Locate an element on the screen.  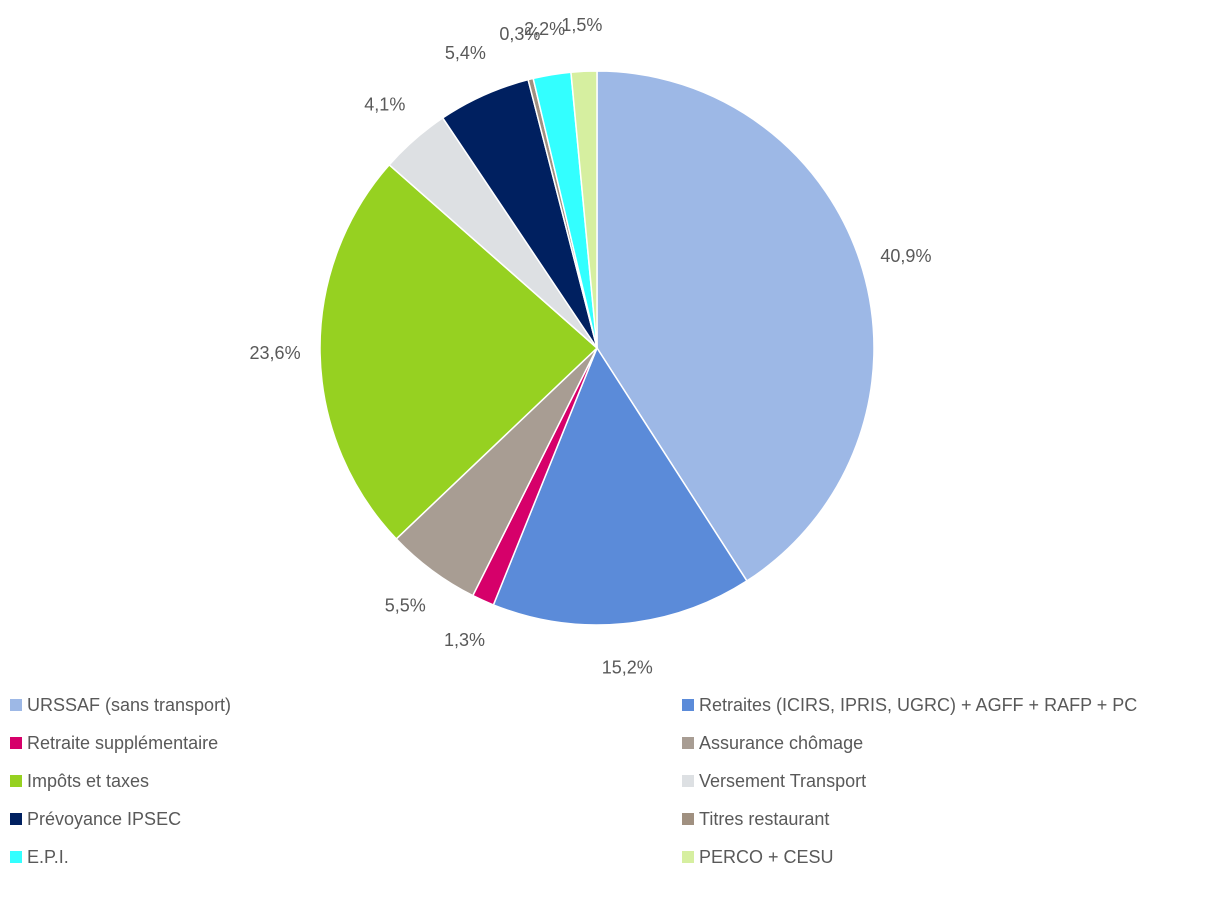
legend-label: Assurance chômage is located at coordinates (781, 743).